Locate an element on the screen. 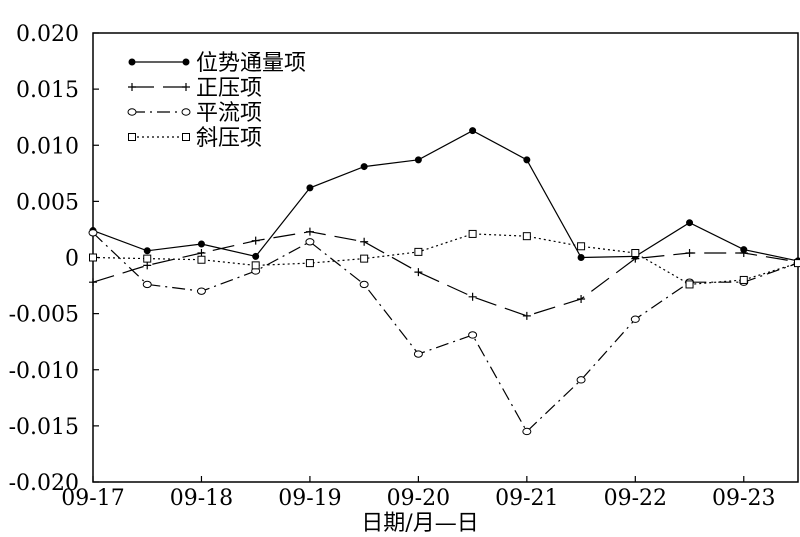 The width and height of the screenshot is (800, 537). x-tick-label: 09-20 is located at coordinates (418, 498).